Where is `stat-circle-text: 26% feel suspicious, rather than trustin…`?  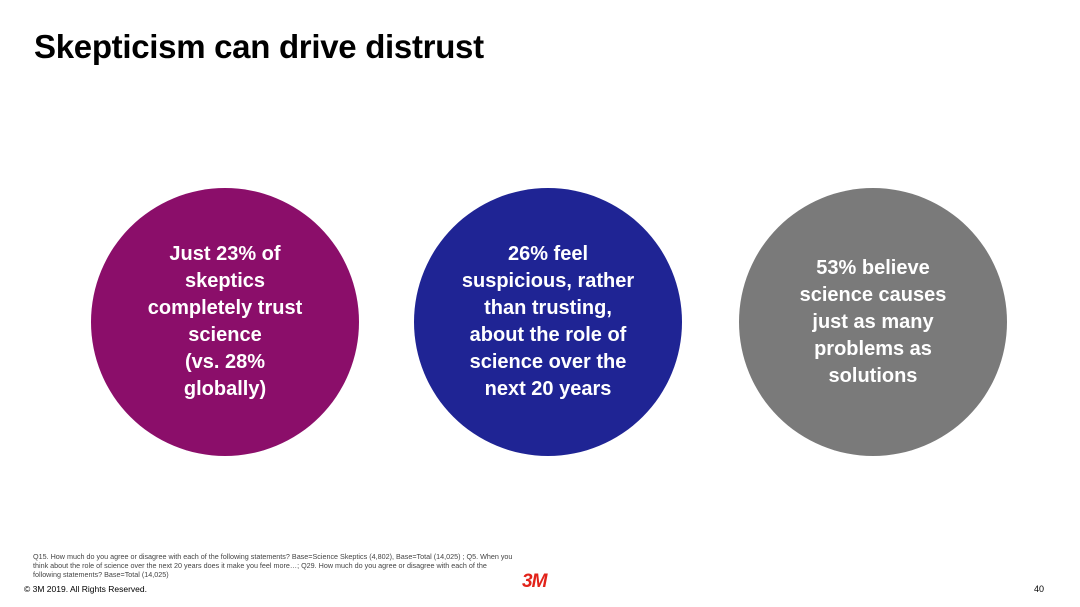 stat-circle-text: 26% feel suspicious, rather than trustin… is located at coordinates (548, 321).